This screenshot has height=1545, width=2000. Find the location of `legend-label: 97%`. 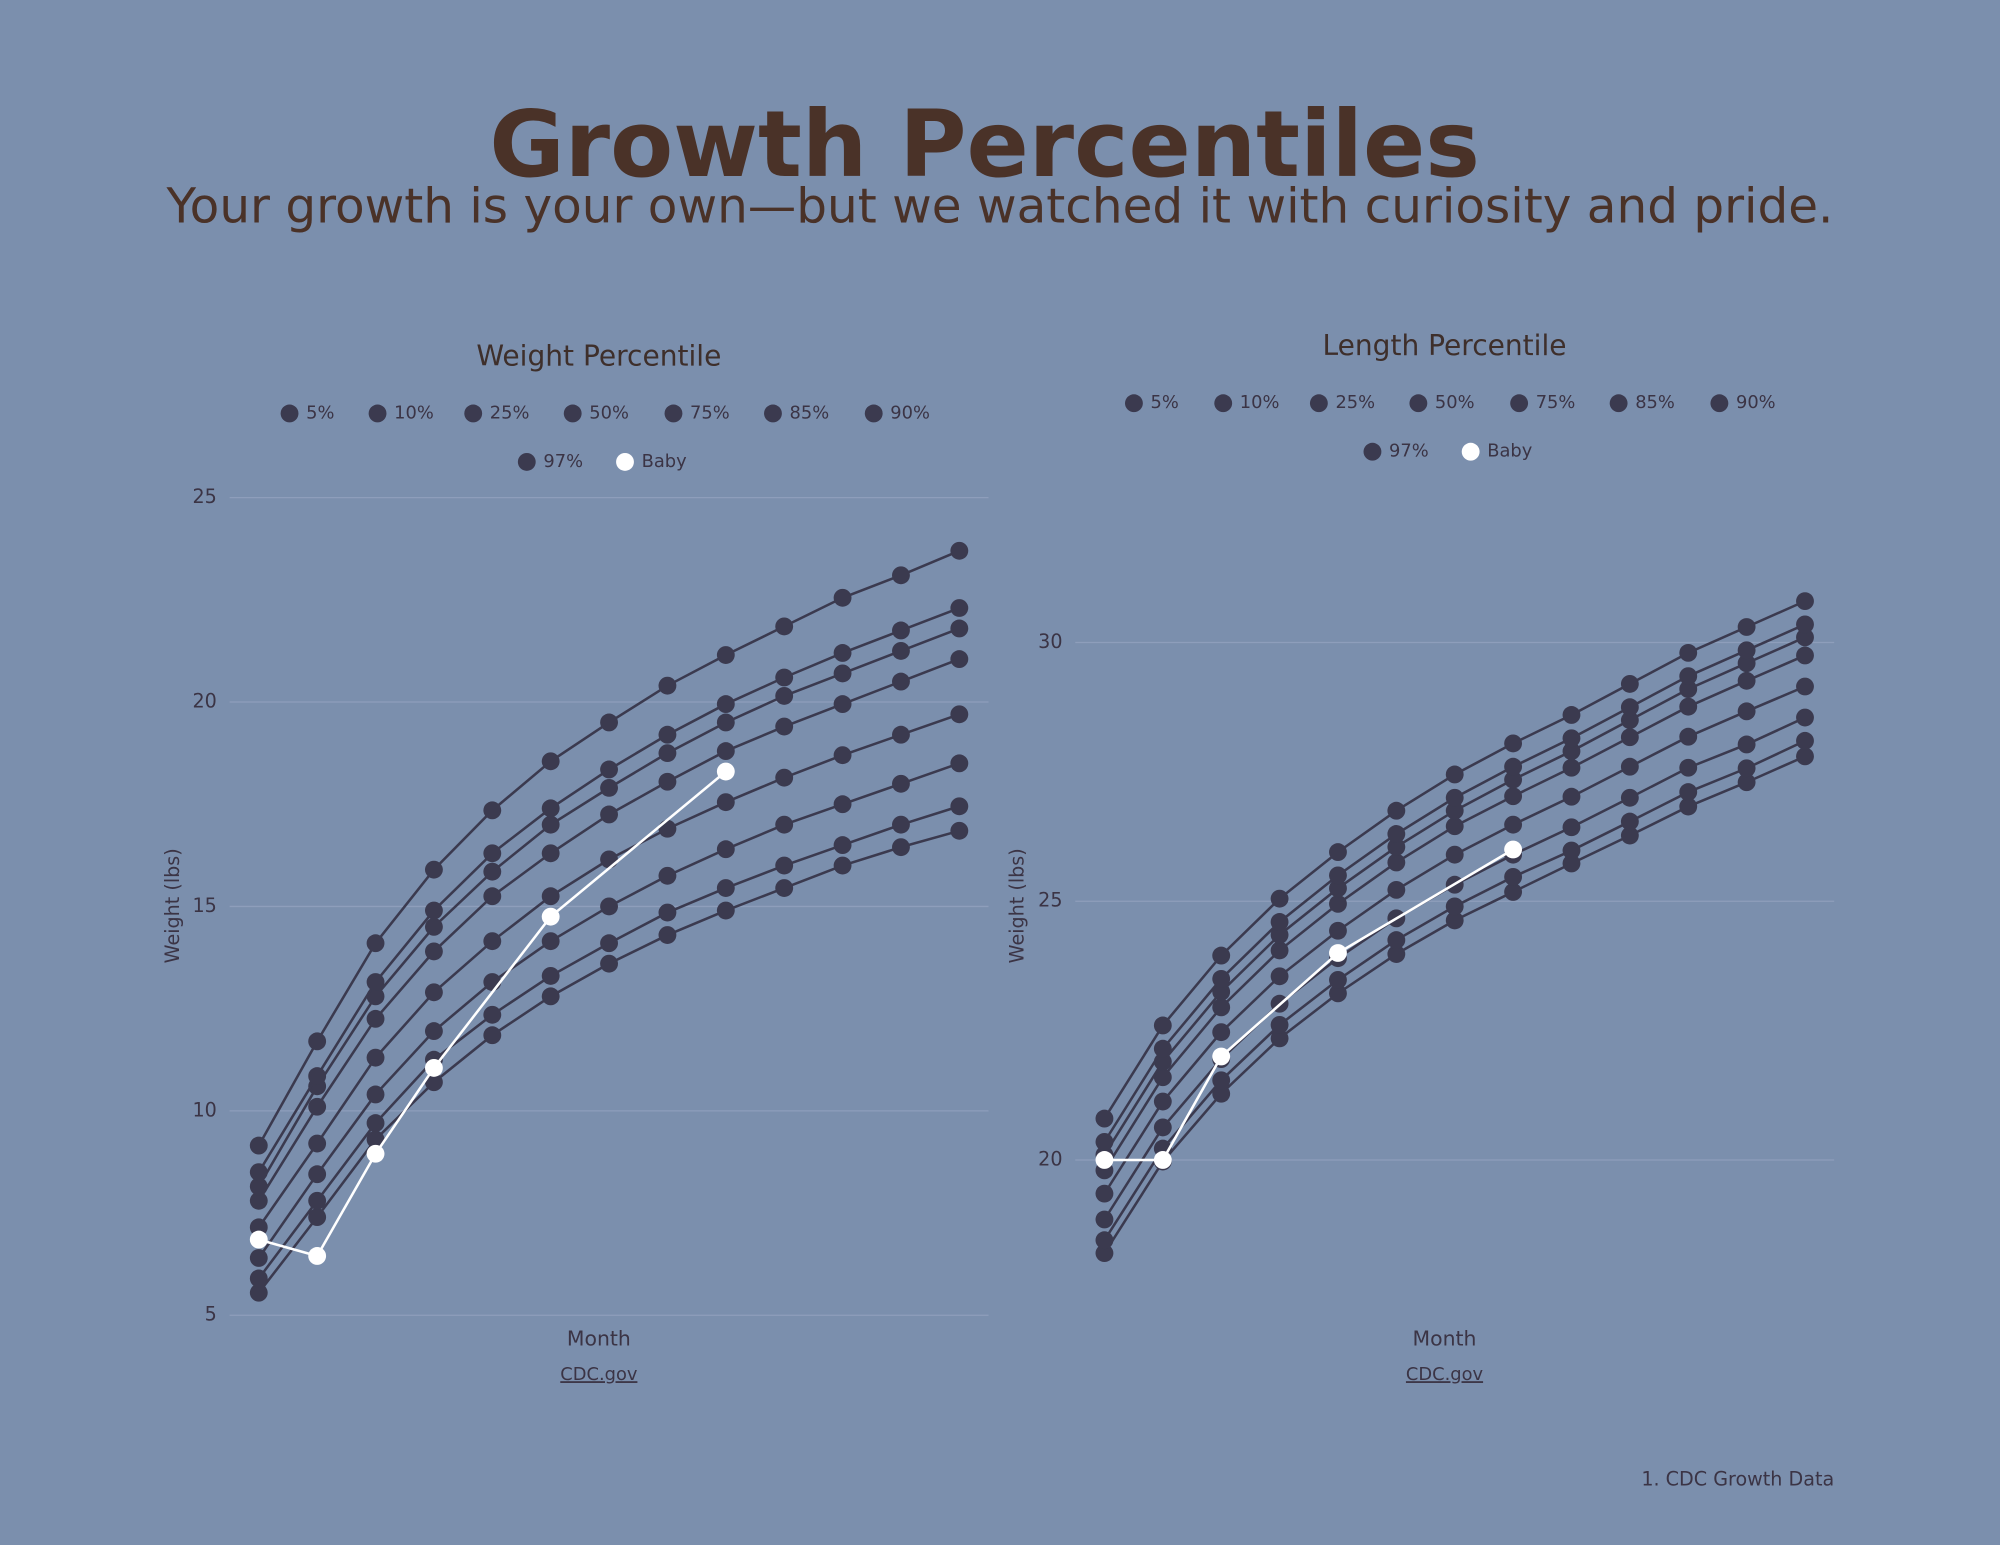

legend-label: 97% is located at coordinates (1409, 451).